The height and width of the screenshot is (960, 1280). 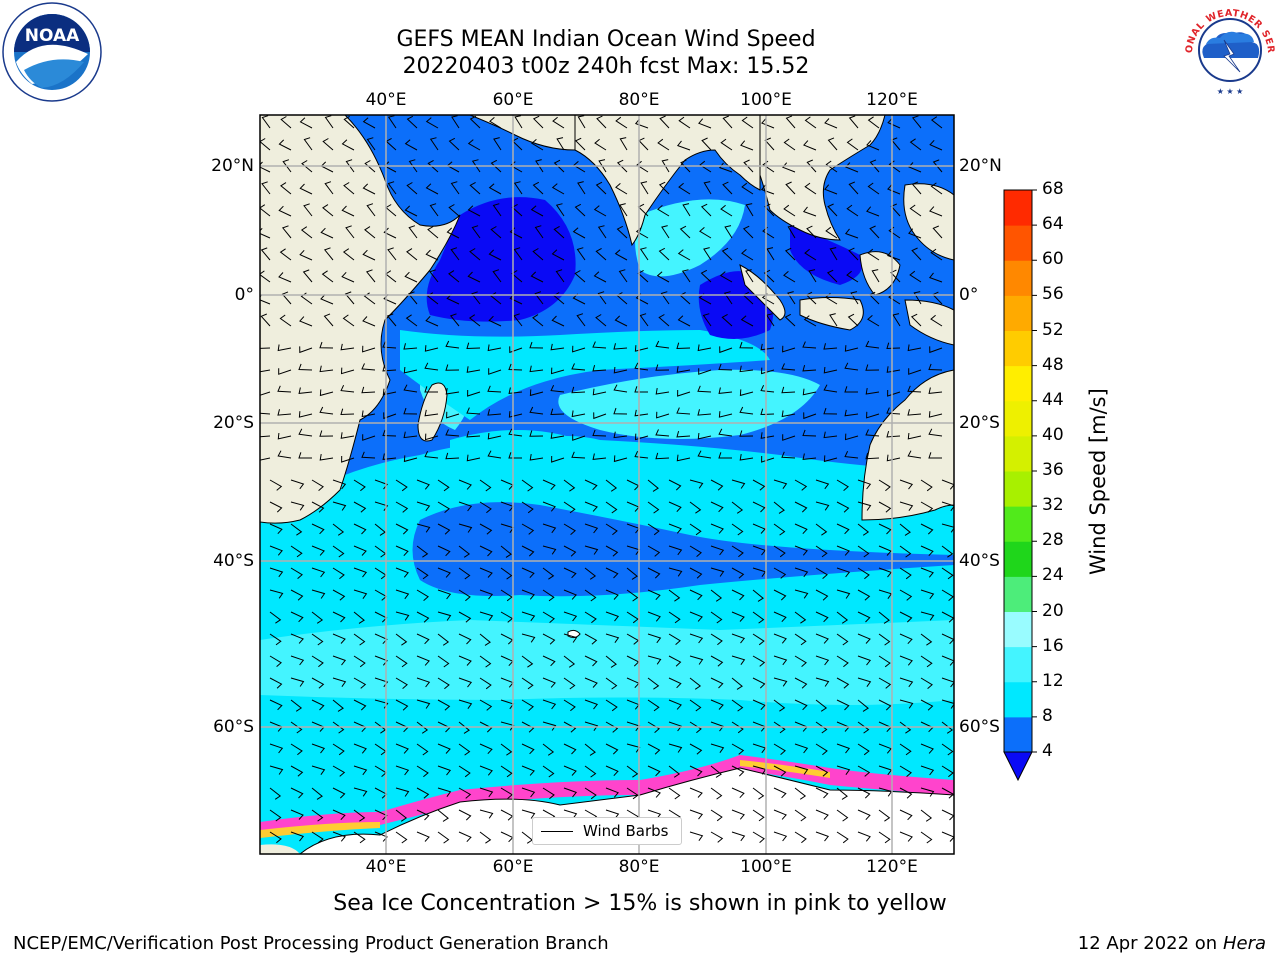 What do you see at coordinates (1053, 294) in the screenshot?
I see `colorbar-tick-label: 56` at bounding box center [1053, 294].